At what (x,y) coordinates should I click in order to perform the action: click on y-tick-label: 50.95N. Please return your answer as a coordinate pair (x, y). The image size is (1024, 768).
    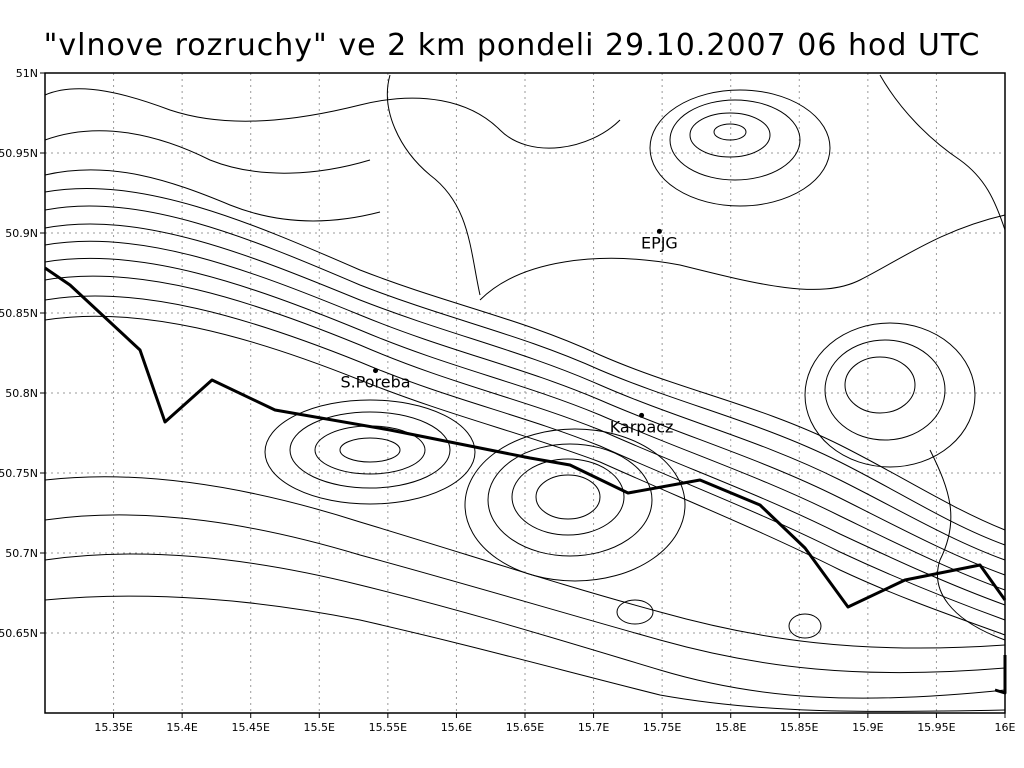
    Looking at the image, I should click on (19, 153).